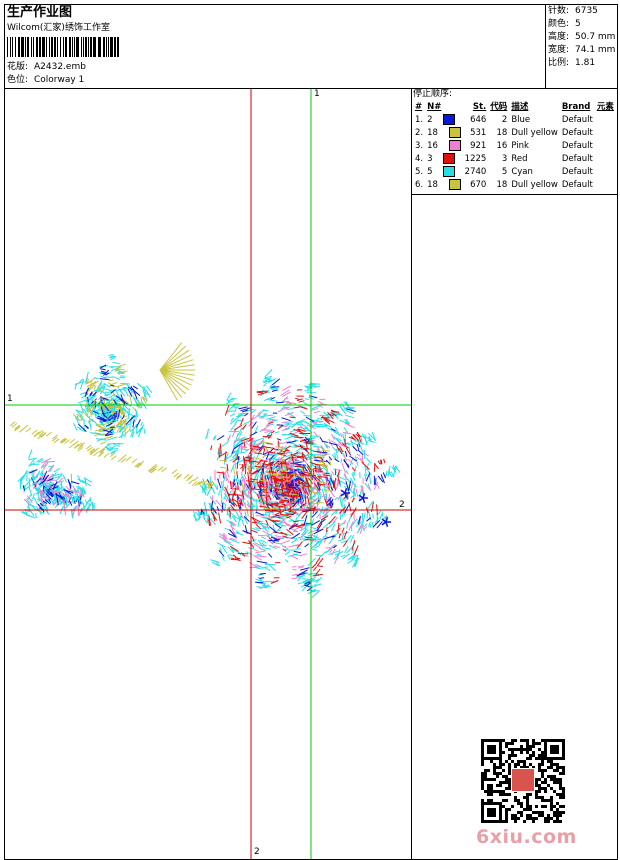  Describe the element at coordinates (454, 184) in the screenshot. I see `color-swatch` at that location.